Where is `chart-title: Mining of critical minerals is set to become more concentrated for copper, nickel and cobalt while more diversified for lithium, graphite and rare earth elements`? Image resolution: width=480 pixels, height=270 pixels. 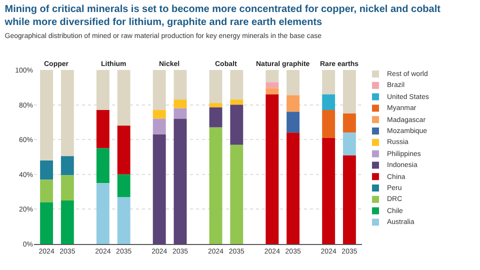 chart-title: Mining of critical minerals is set to become more concentrated for copper, nickel and cobalt while more diversified for lithium, graphite and rare earth elements is located at coordinates (223, 16).